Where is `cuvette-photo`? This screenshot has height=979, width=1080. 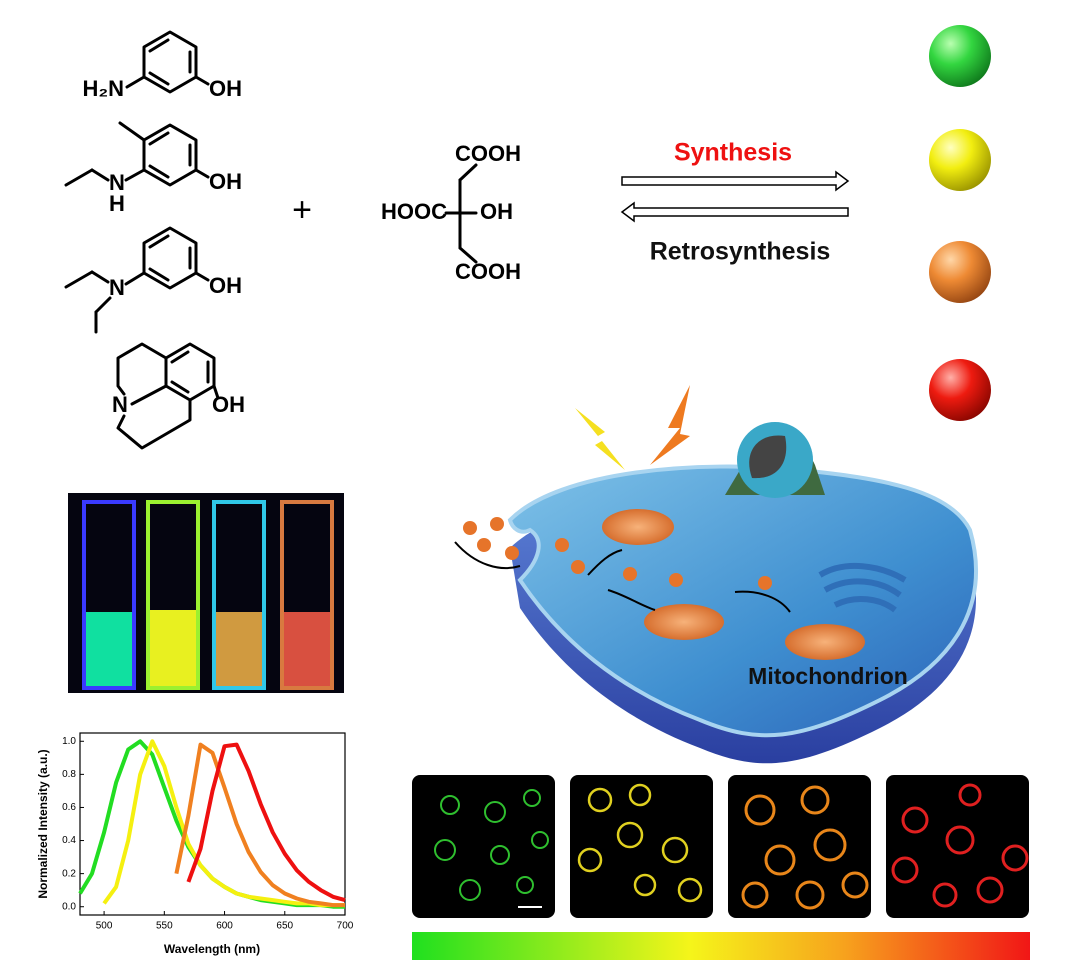
cuvette-photo is located at coordinates (206, 593).